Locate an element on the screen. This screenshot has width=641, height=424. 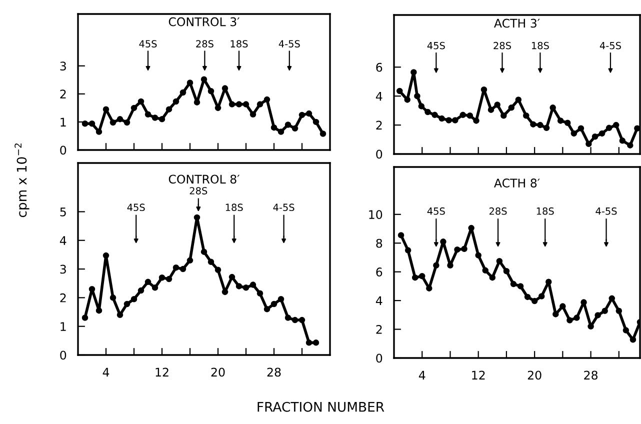
y-tick-label: 6 is located at coordinates (379, 67).